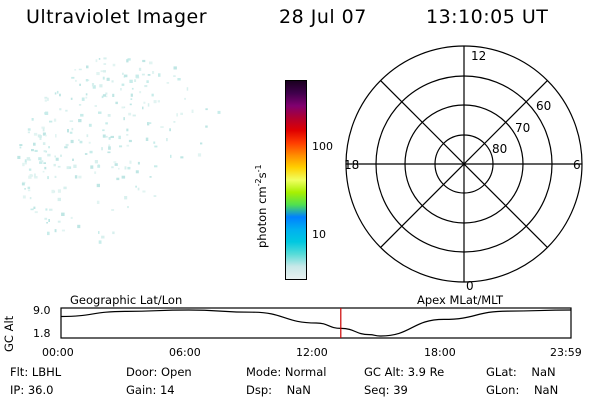 This screenshot has width=600, height=400. What do you see at coordinates (36, 372) in the screenshot?
I see `status-filter: Flt: LBHL` at bounding box center [36, 372].